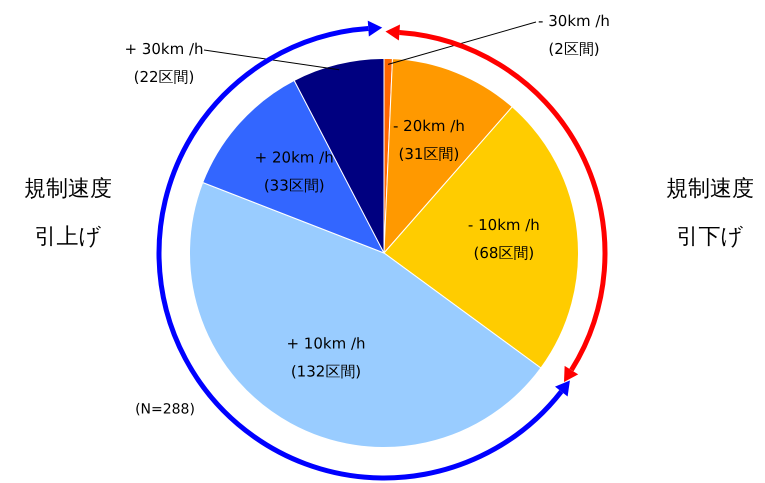 The height and width of the screenshot is (483, 765). Describe the element at coordinates (164, 49) in the screenshot. I see `slice-label: + 30km /h` at that location.